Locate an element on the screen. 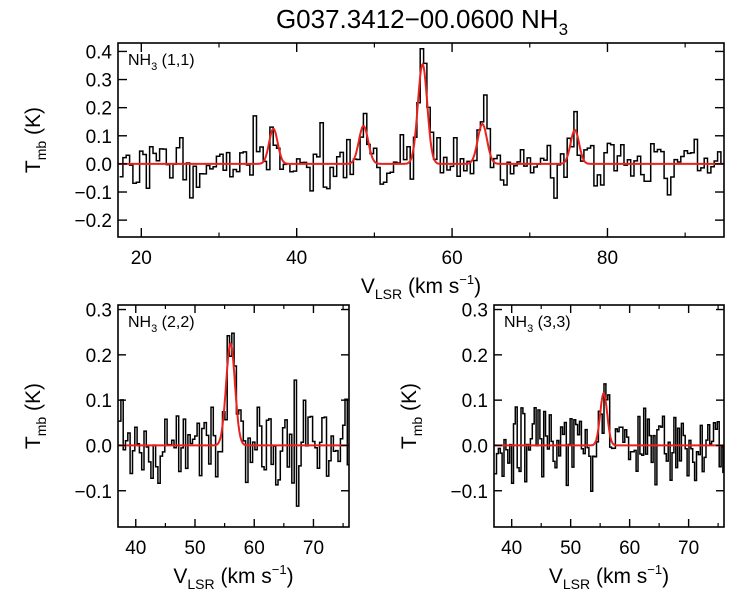 The image size is (750, 600). panel-label: NH3 (2,2) is located at coordinates (161, 324).